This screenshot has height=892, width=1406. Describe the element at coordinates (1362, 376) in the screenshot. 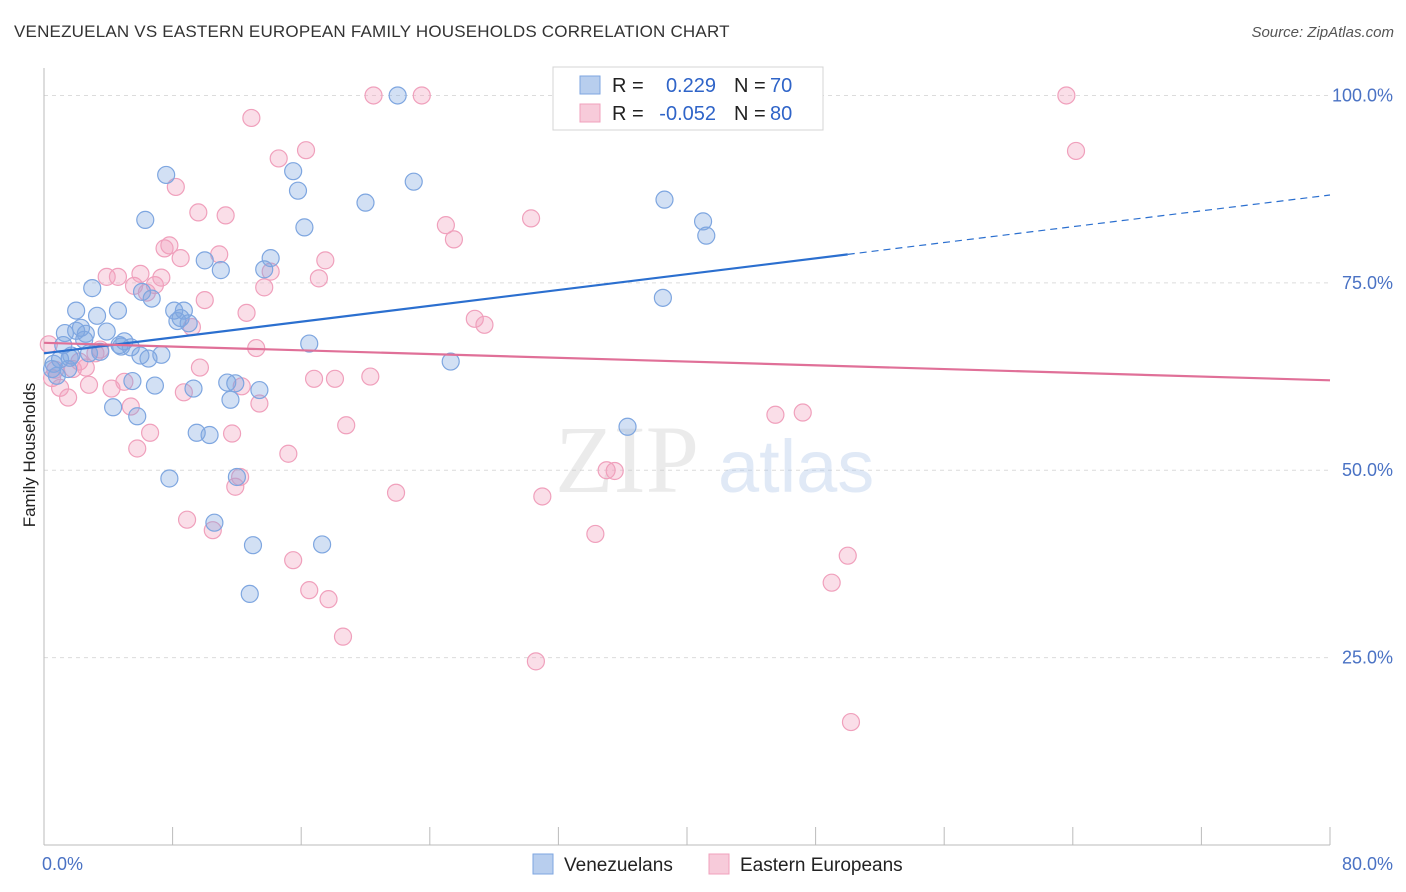

I see `y-tick-labels: 25.0% 50.0% 75.0% 100.0%` at that location.